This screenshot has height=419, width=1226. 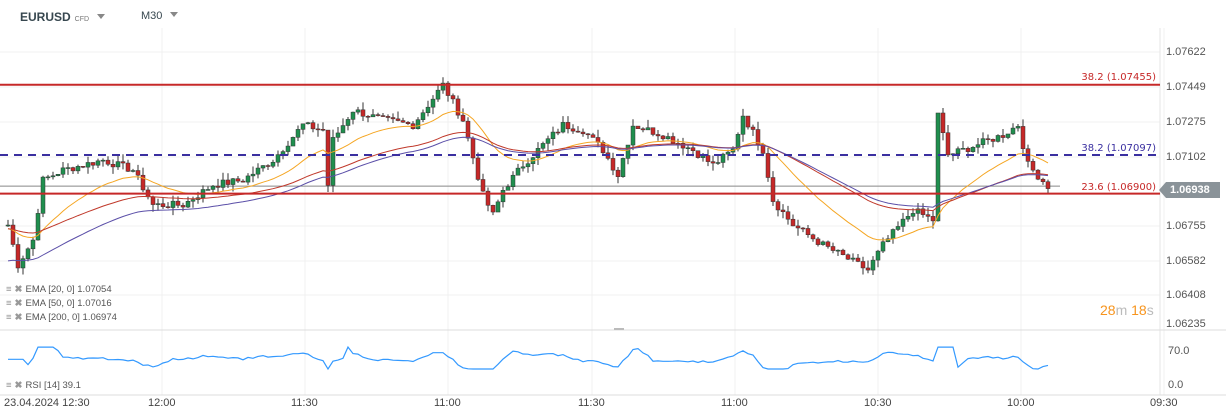 I want to click on price-tick: 1.06235, so click(x=1186, y=324).